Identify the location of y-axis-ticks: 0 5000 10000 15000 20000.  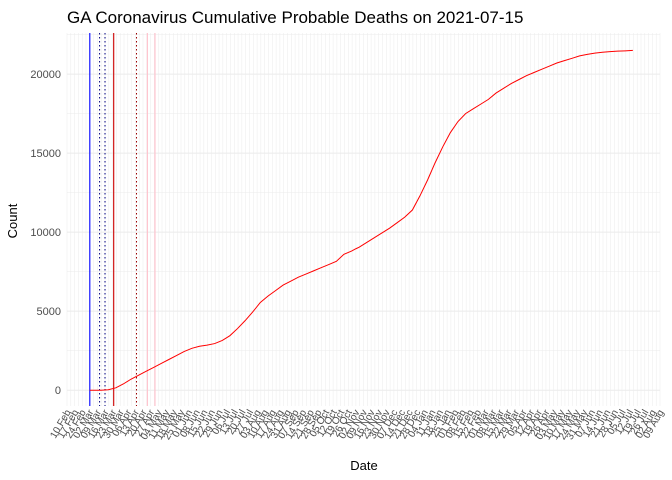
(45, 233).